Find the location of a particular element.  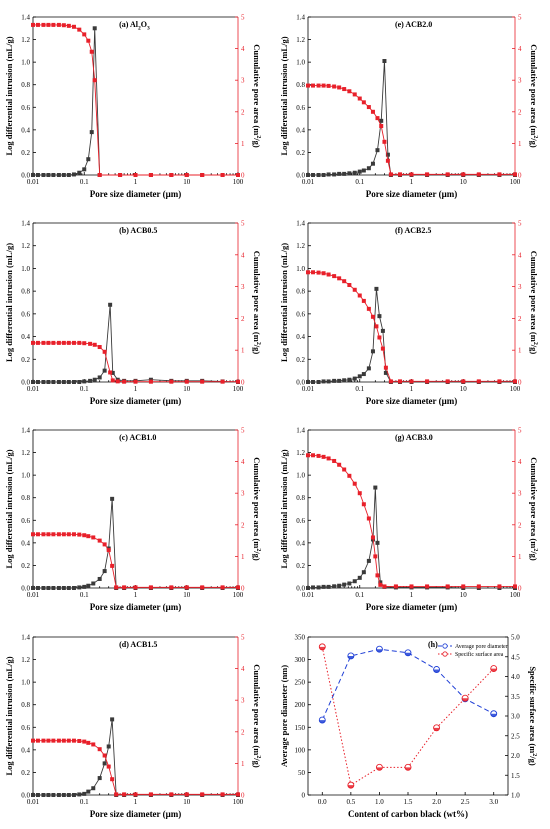

y-right-tick-label: 2.0 is located at coordinates (515, 756).